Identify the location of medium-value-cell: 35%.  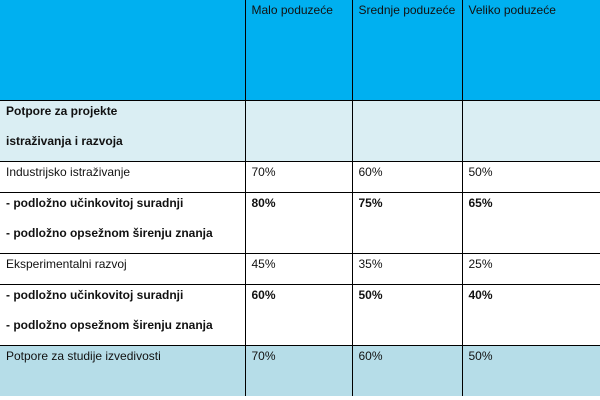
(407, 269).